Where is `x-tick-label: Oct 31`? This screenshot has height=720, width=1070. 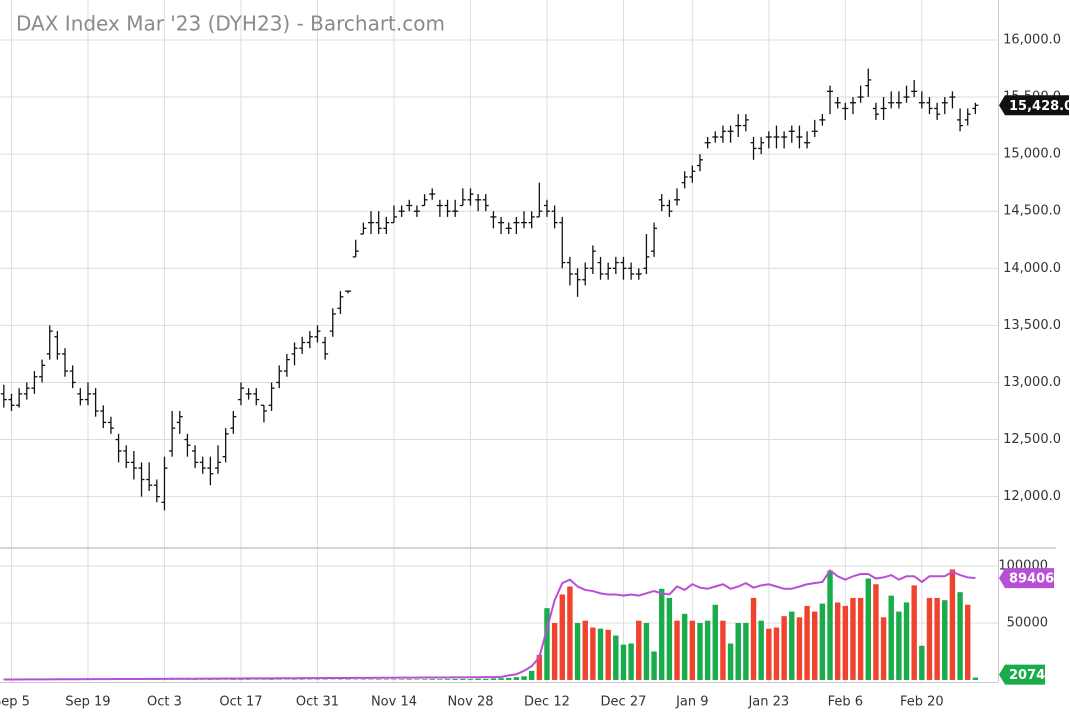 x-tick-label: Oct 31 is located at coordinates (317, 702).